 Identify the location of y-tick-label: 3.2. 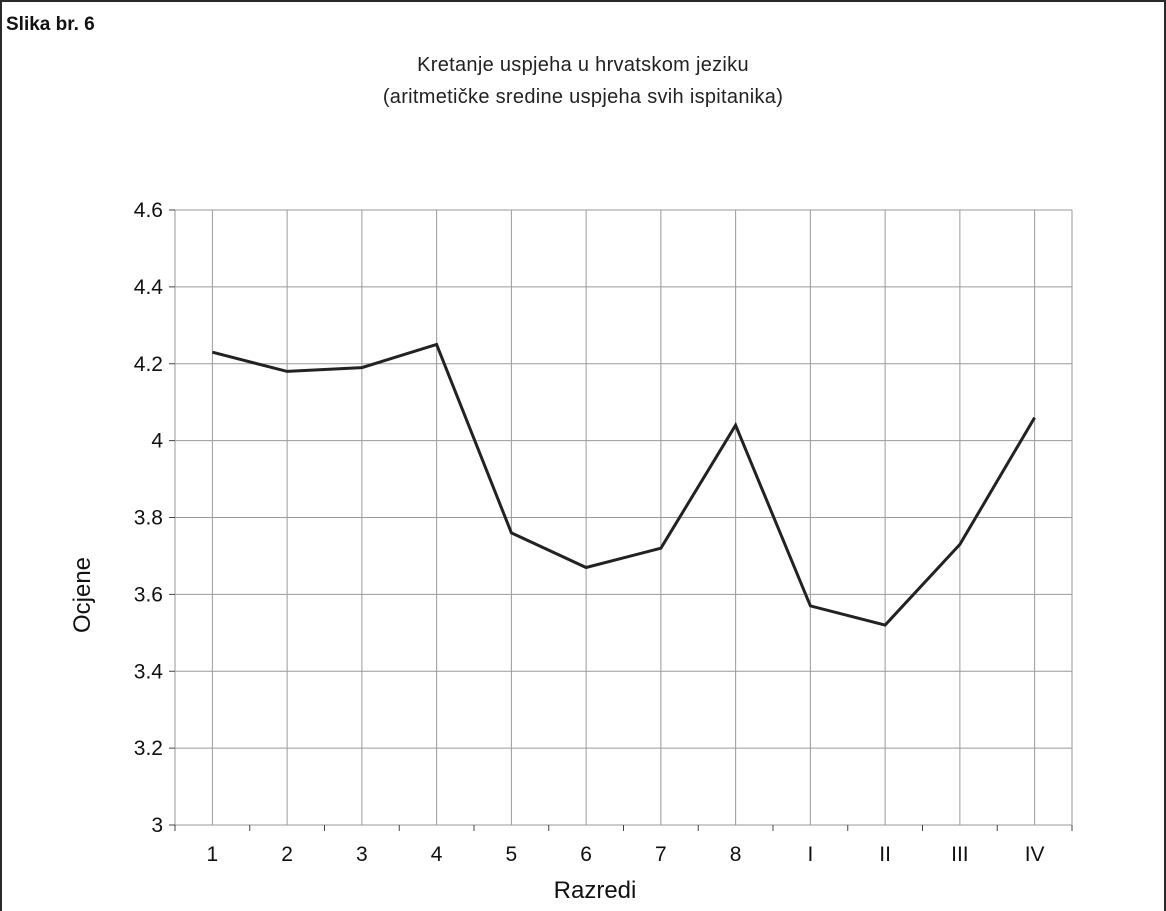
(148, 748).